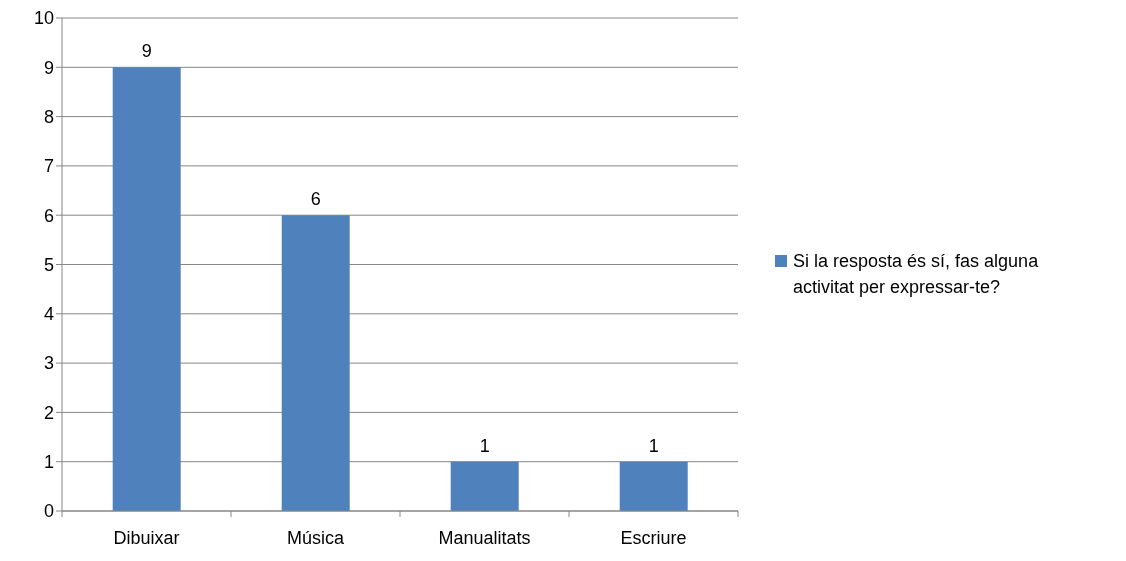 The height and width of the screenshot is (561, 1126). Describe the element at coordinates (48, 116) in the screenshot. I see `y-tick-label: 8` at that location.